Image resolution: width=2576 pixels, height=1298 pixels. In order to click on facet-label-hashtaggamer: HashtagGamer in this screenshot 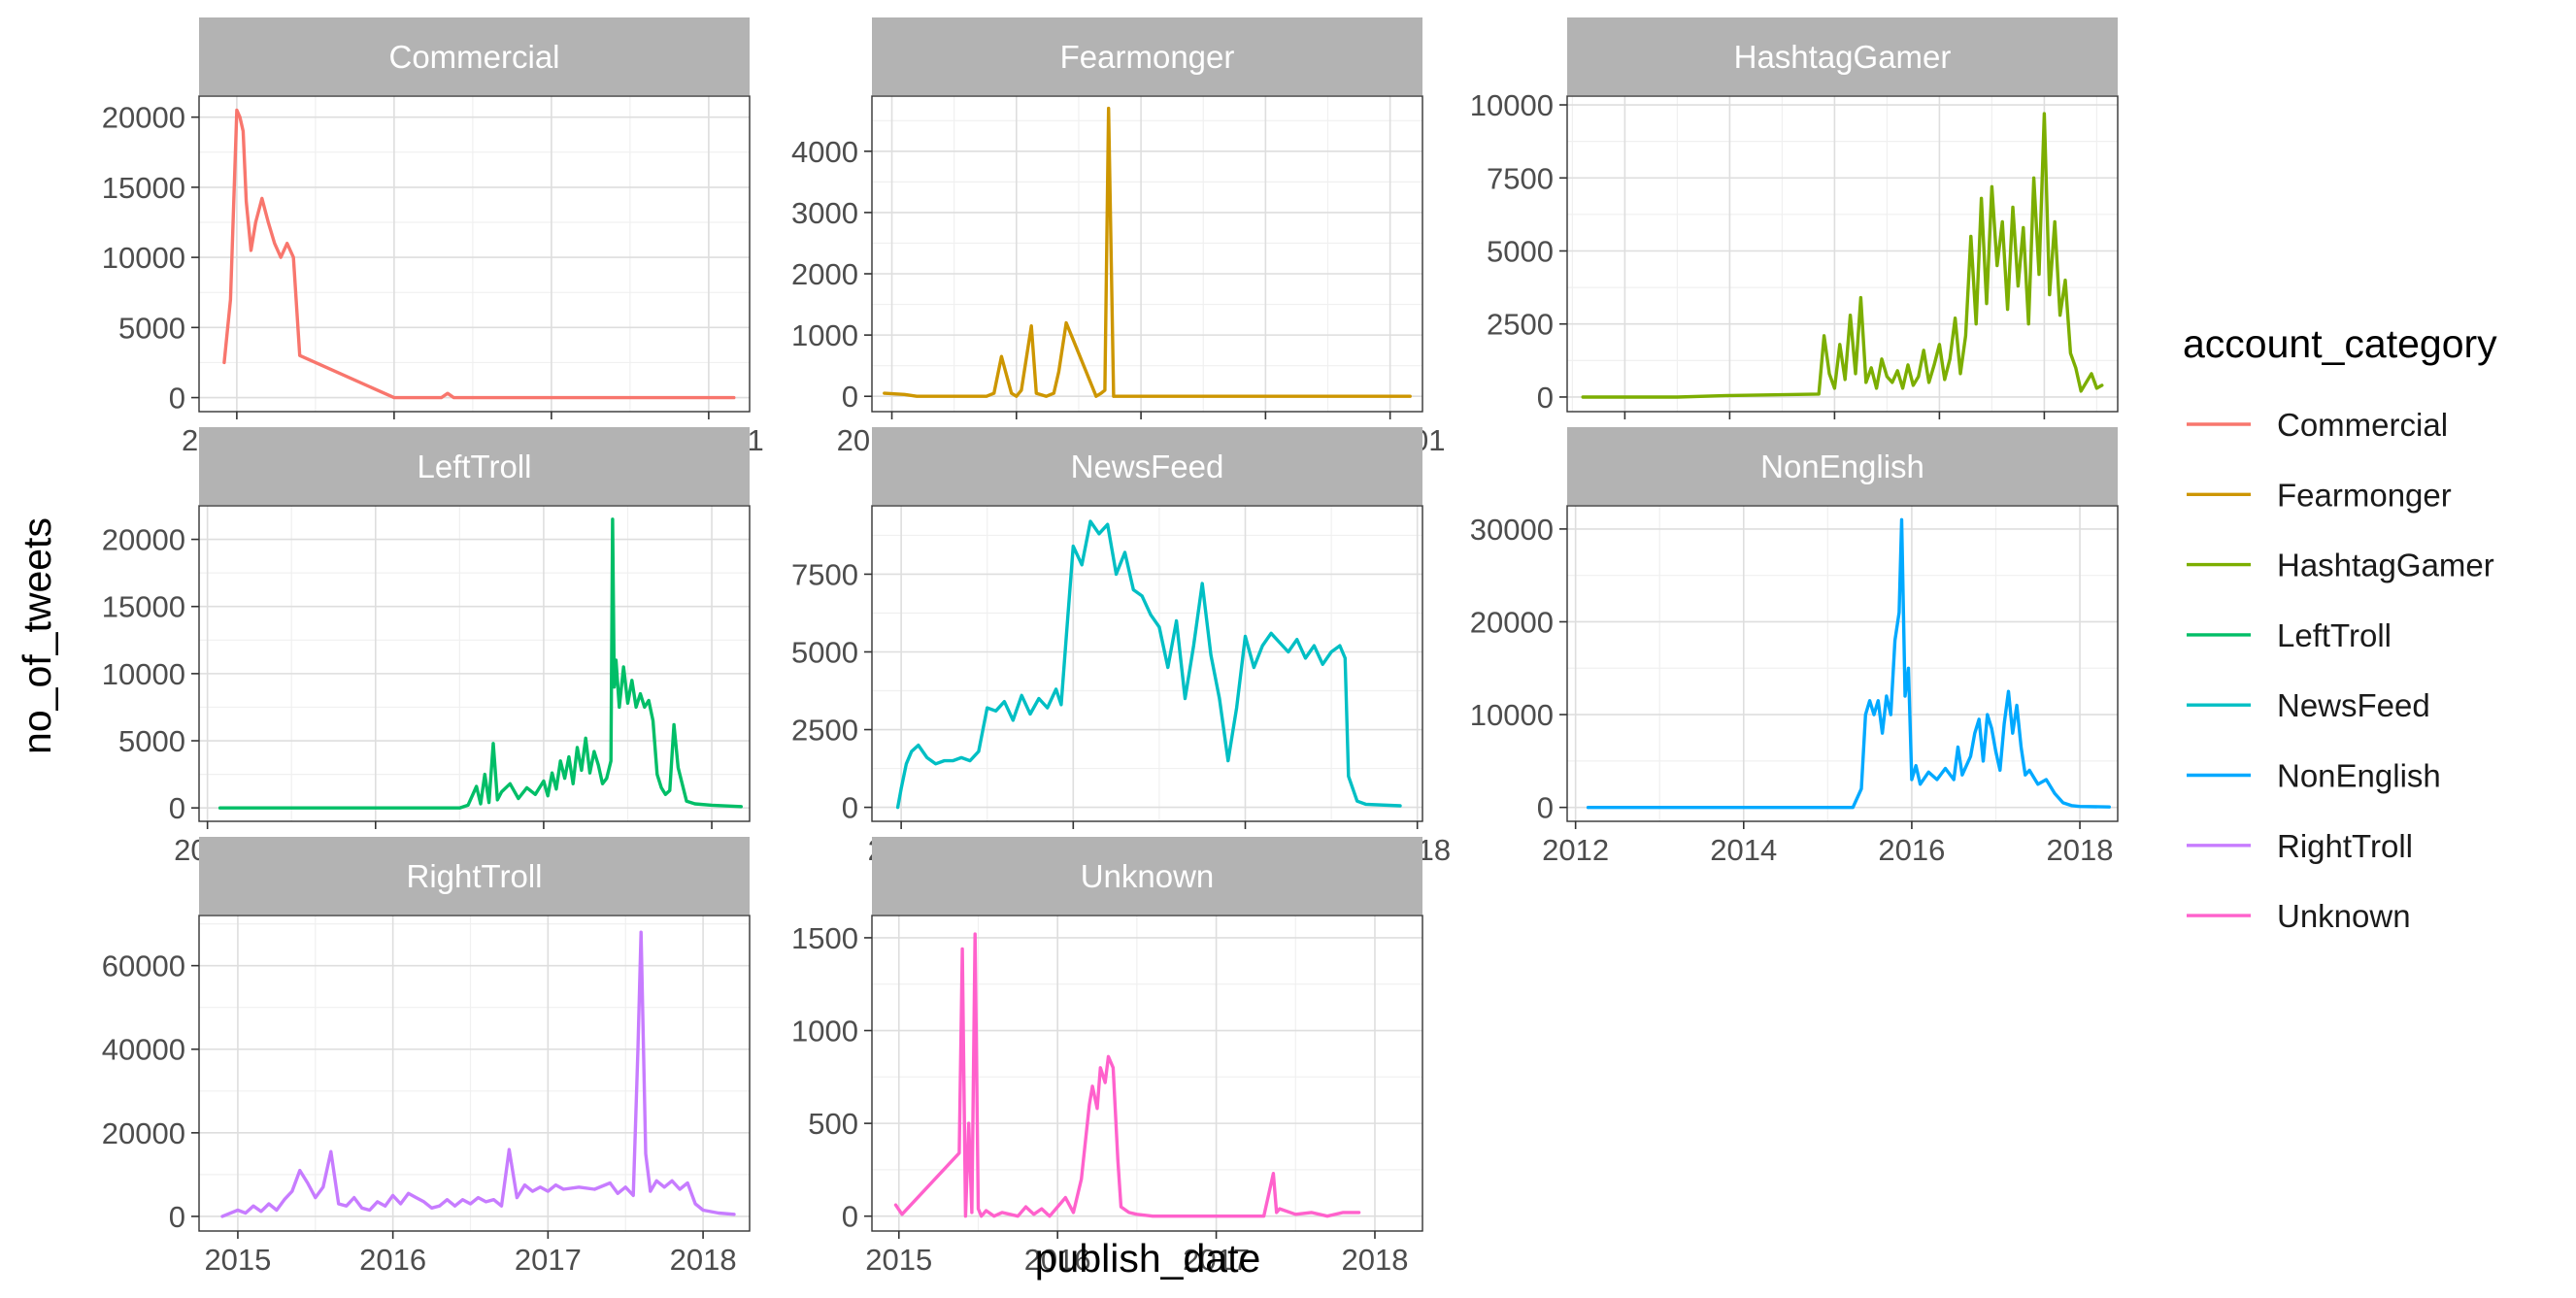, I will do `click(1843, 57)`.